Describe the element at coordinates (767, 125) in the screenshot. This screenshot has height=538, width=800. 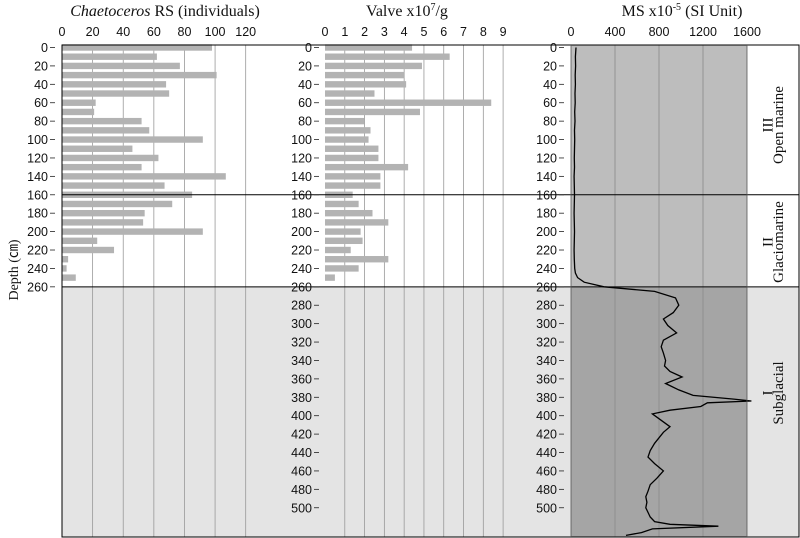
I see `unit-iii-numeral: III` at that location.